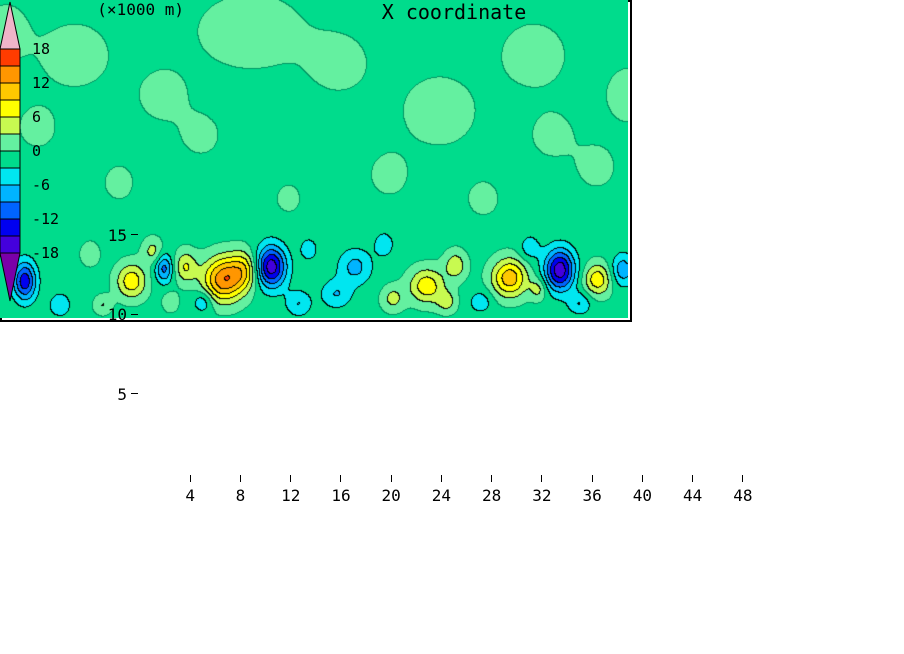  I want to click on colorbar-tick-label: -6, so click(41, 185).